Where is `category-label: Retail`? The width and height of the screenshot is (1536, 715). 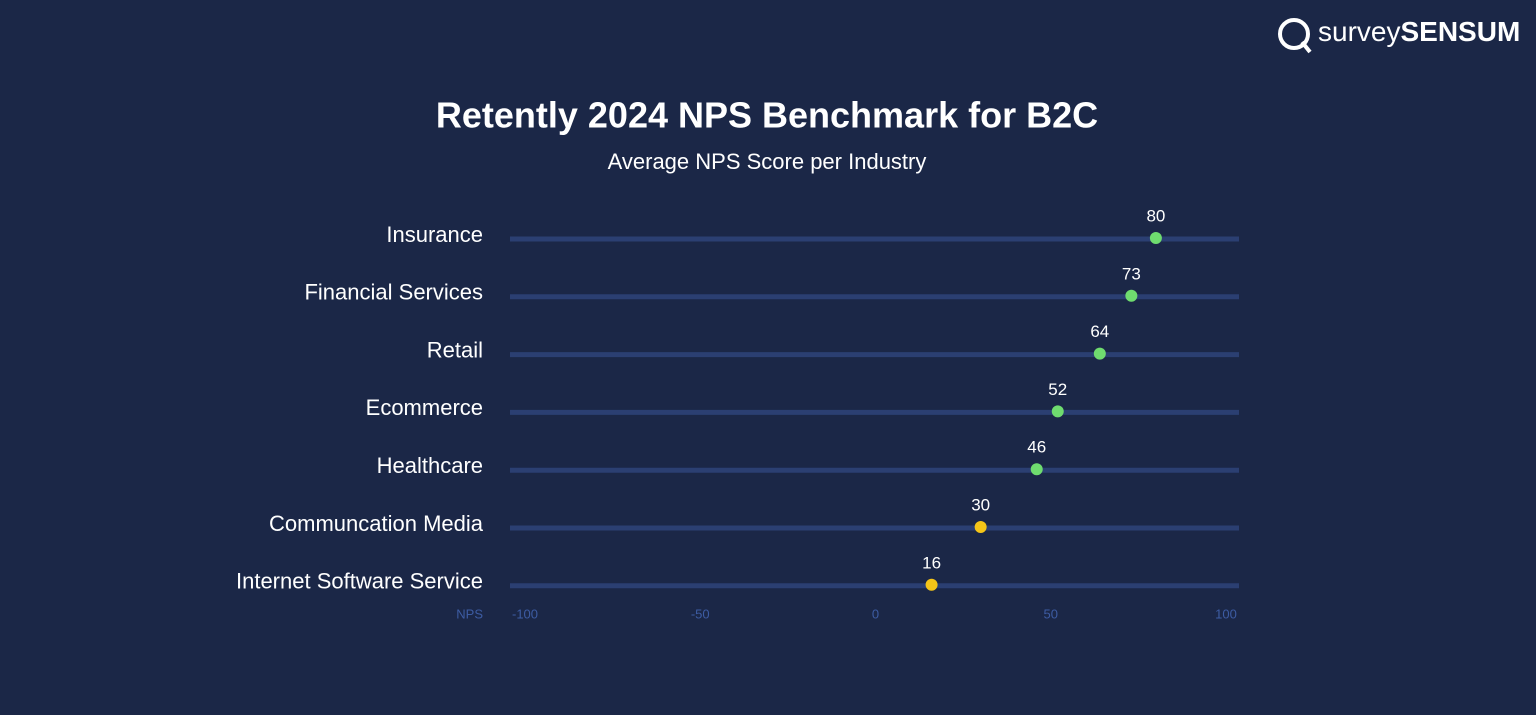 category-label: Retail is located at coordinates (455, 349).